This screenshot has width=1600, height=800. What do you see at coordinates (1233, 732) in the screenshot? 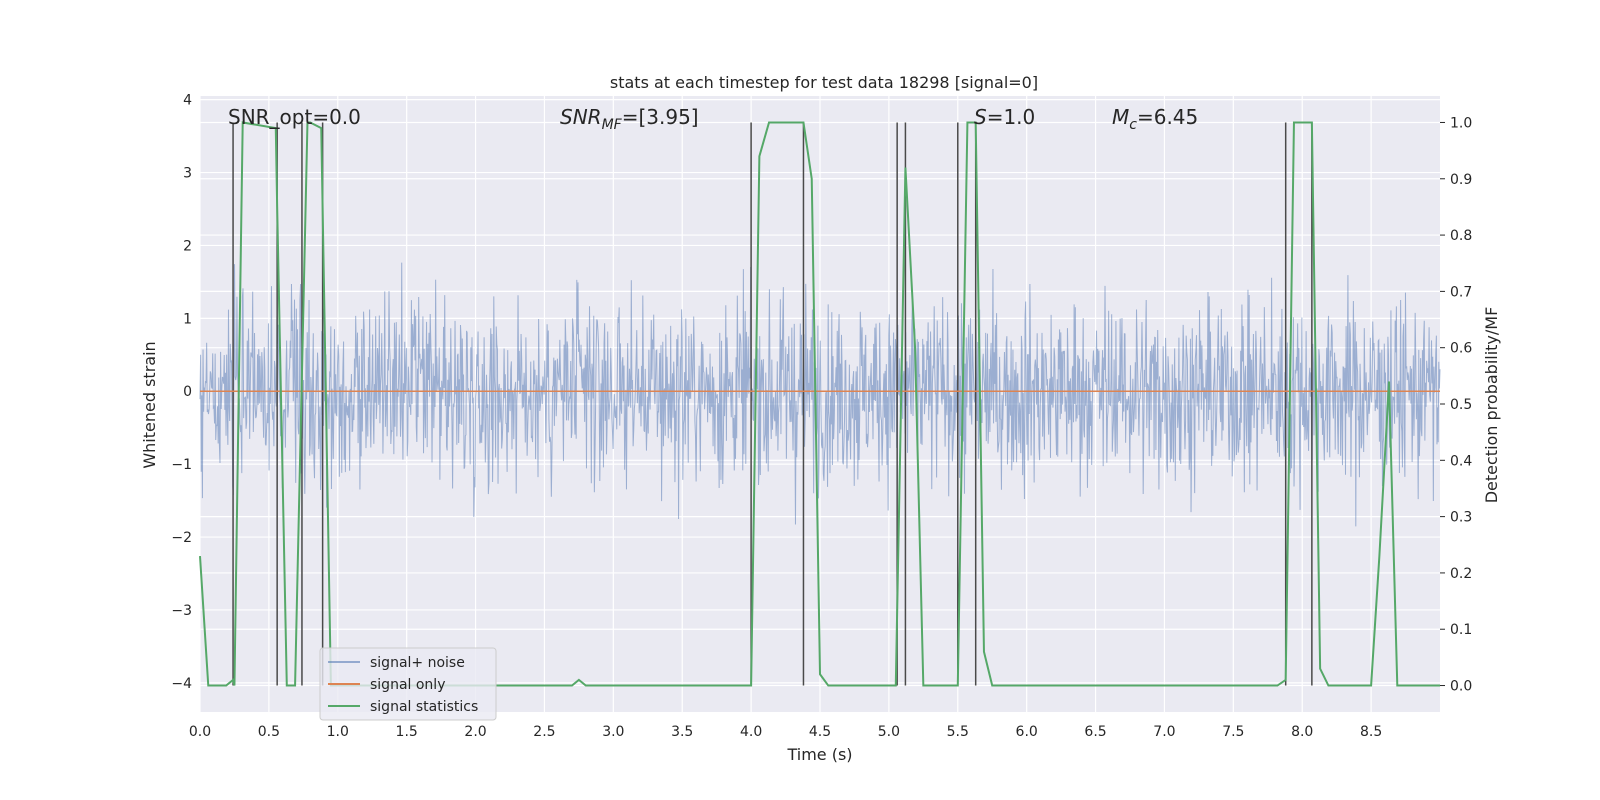
I see `x-tick-label: 7.5` at bounding box center [1233, 732].